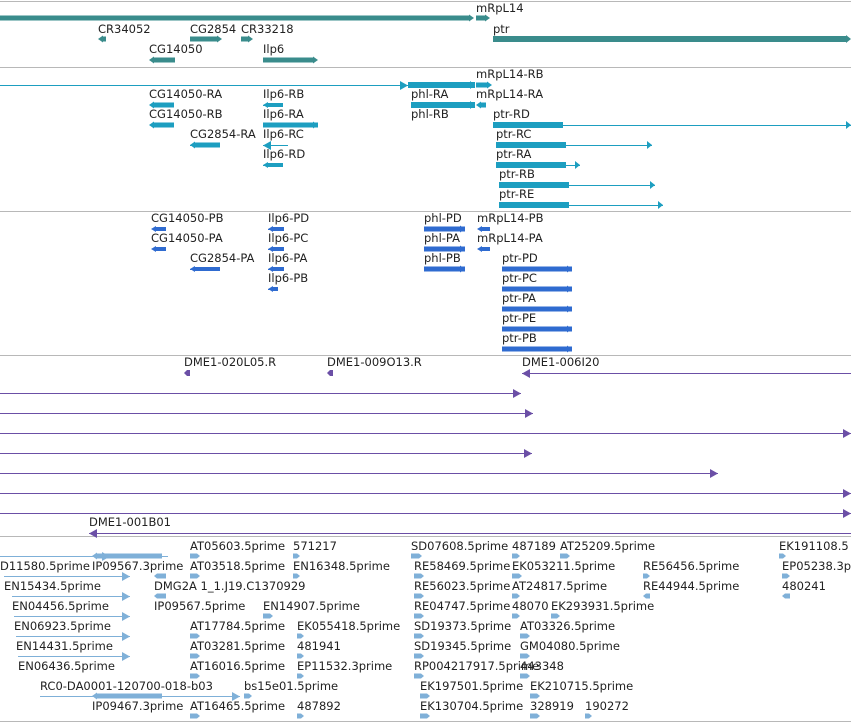 The width and height of the screenshot is (851, 722). What do you see at coordinates (786, 576) in the screenshot?
I see `est-feature-13-glyph` at bounding box center [786, 576].